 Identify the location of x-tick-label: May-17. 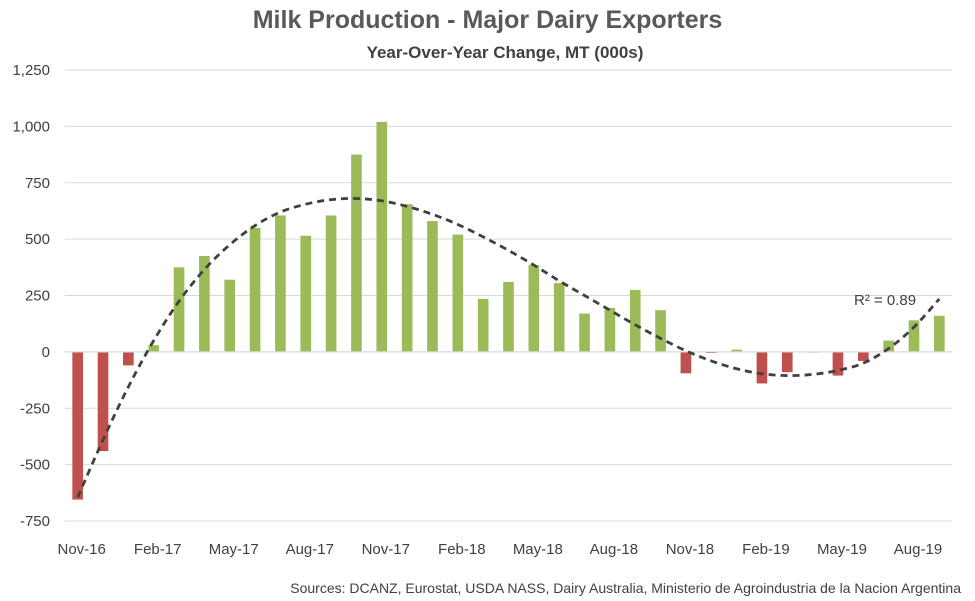
(234, 549).